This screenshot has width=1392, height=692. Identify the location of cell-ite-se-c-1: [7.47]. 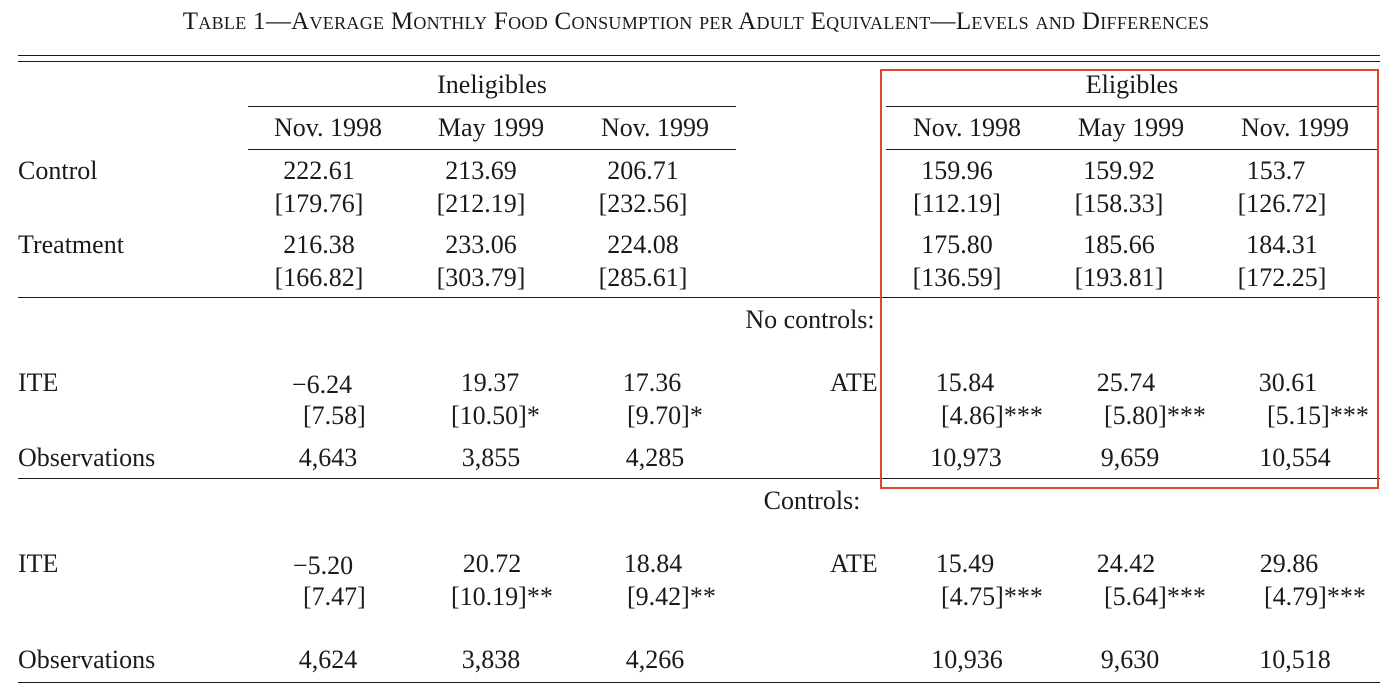
(334, 596).